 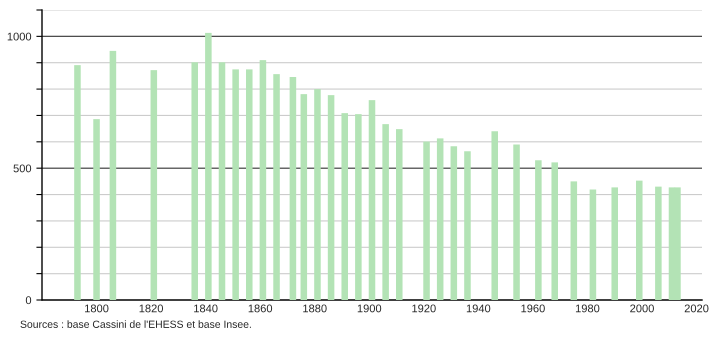 I want to click on y-tick-label: 1000, so click(x=20, y=36).